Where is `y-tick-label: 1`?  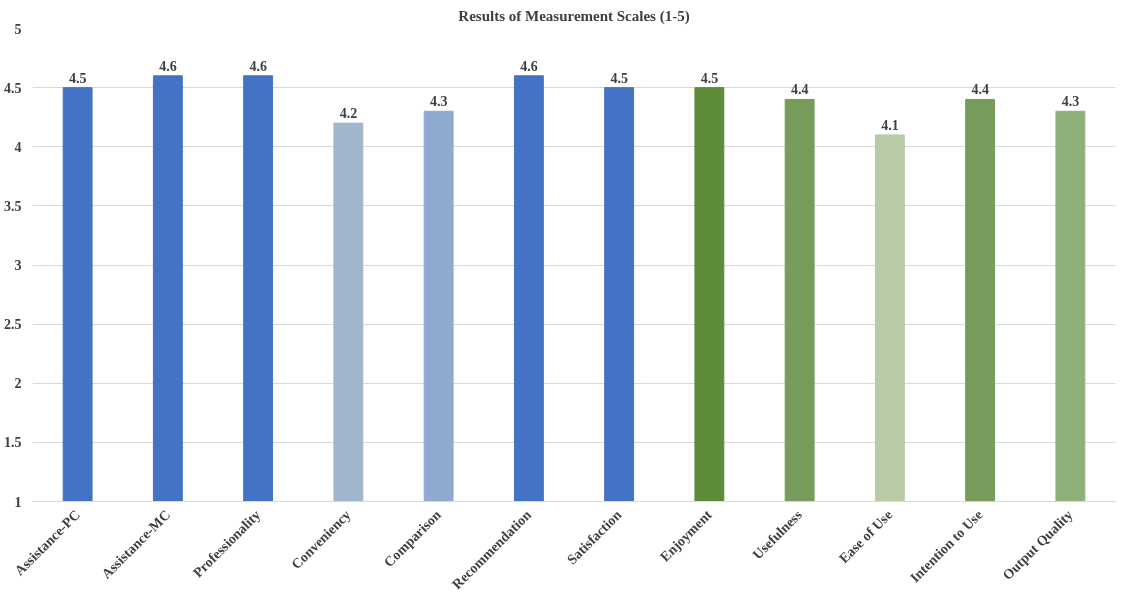
y-tick-label: 1 is located at coordinates (18, 502).